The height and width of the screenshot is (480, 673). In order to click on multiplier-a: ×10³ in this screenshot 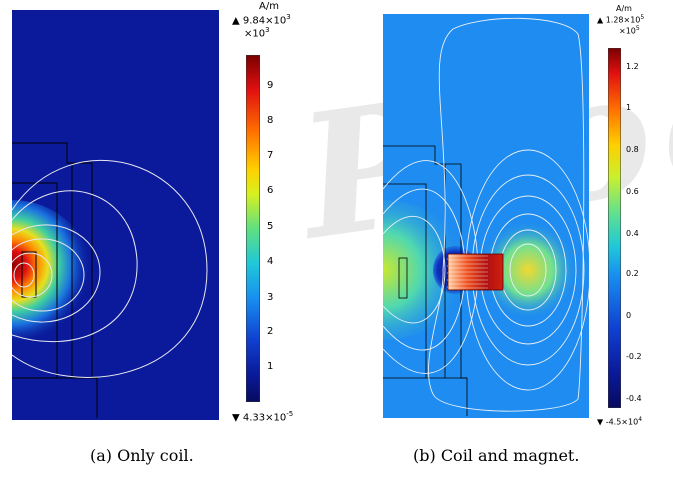, I will do `click(257, 32)`.